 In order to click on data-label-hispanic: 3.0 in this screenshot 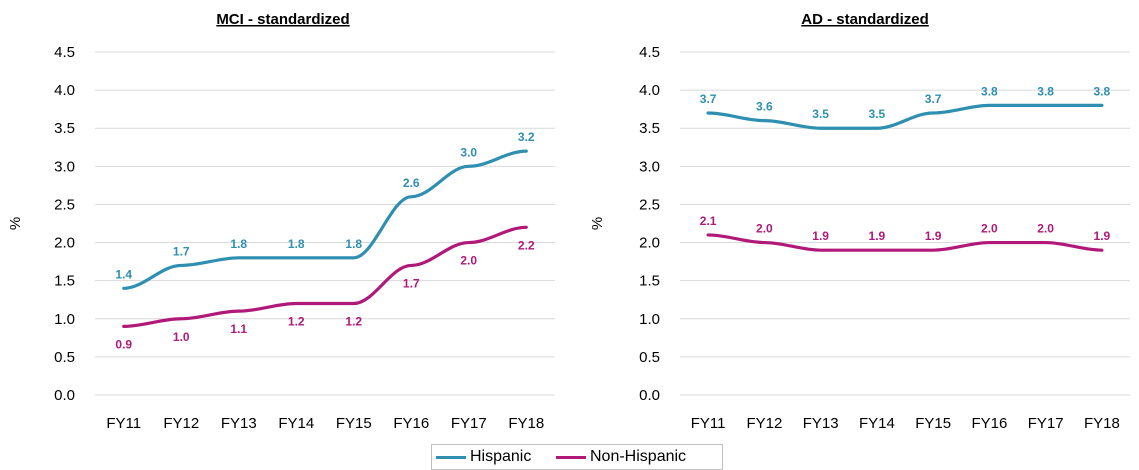, I will do `click(468, 152)`.